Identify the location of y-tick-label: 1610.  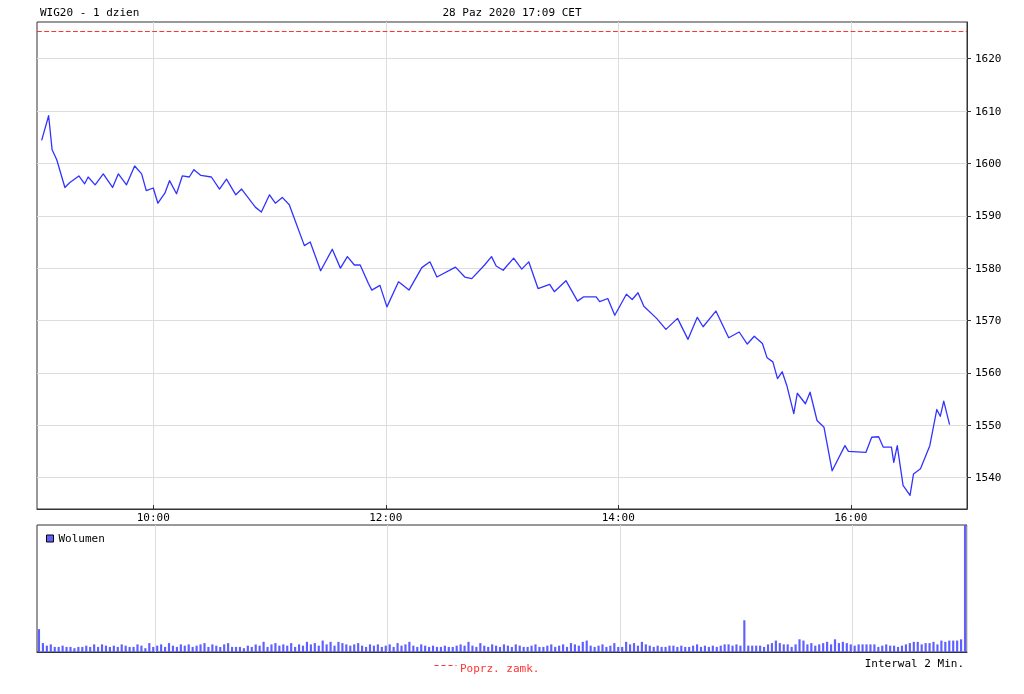
(988, 111).